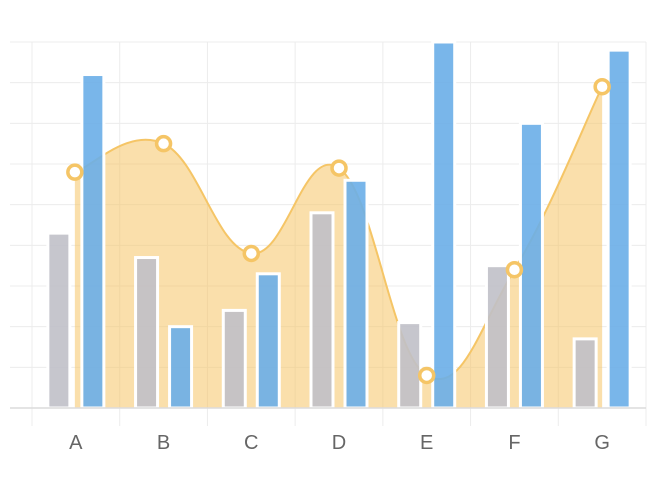  I want to click on x-tick-label: D, so click(339, 443).